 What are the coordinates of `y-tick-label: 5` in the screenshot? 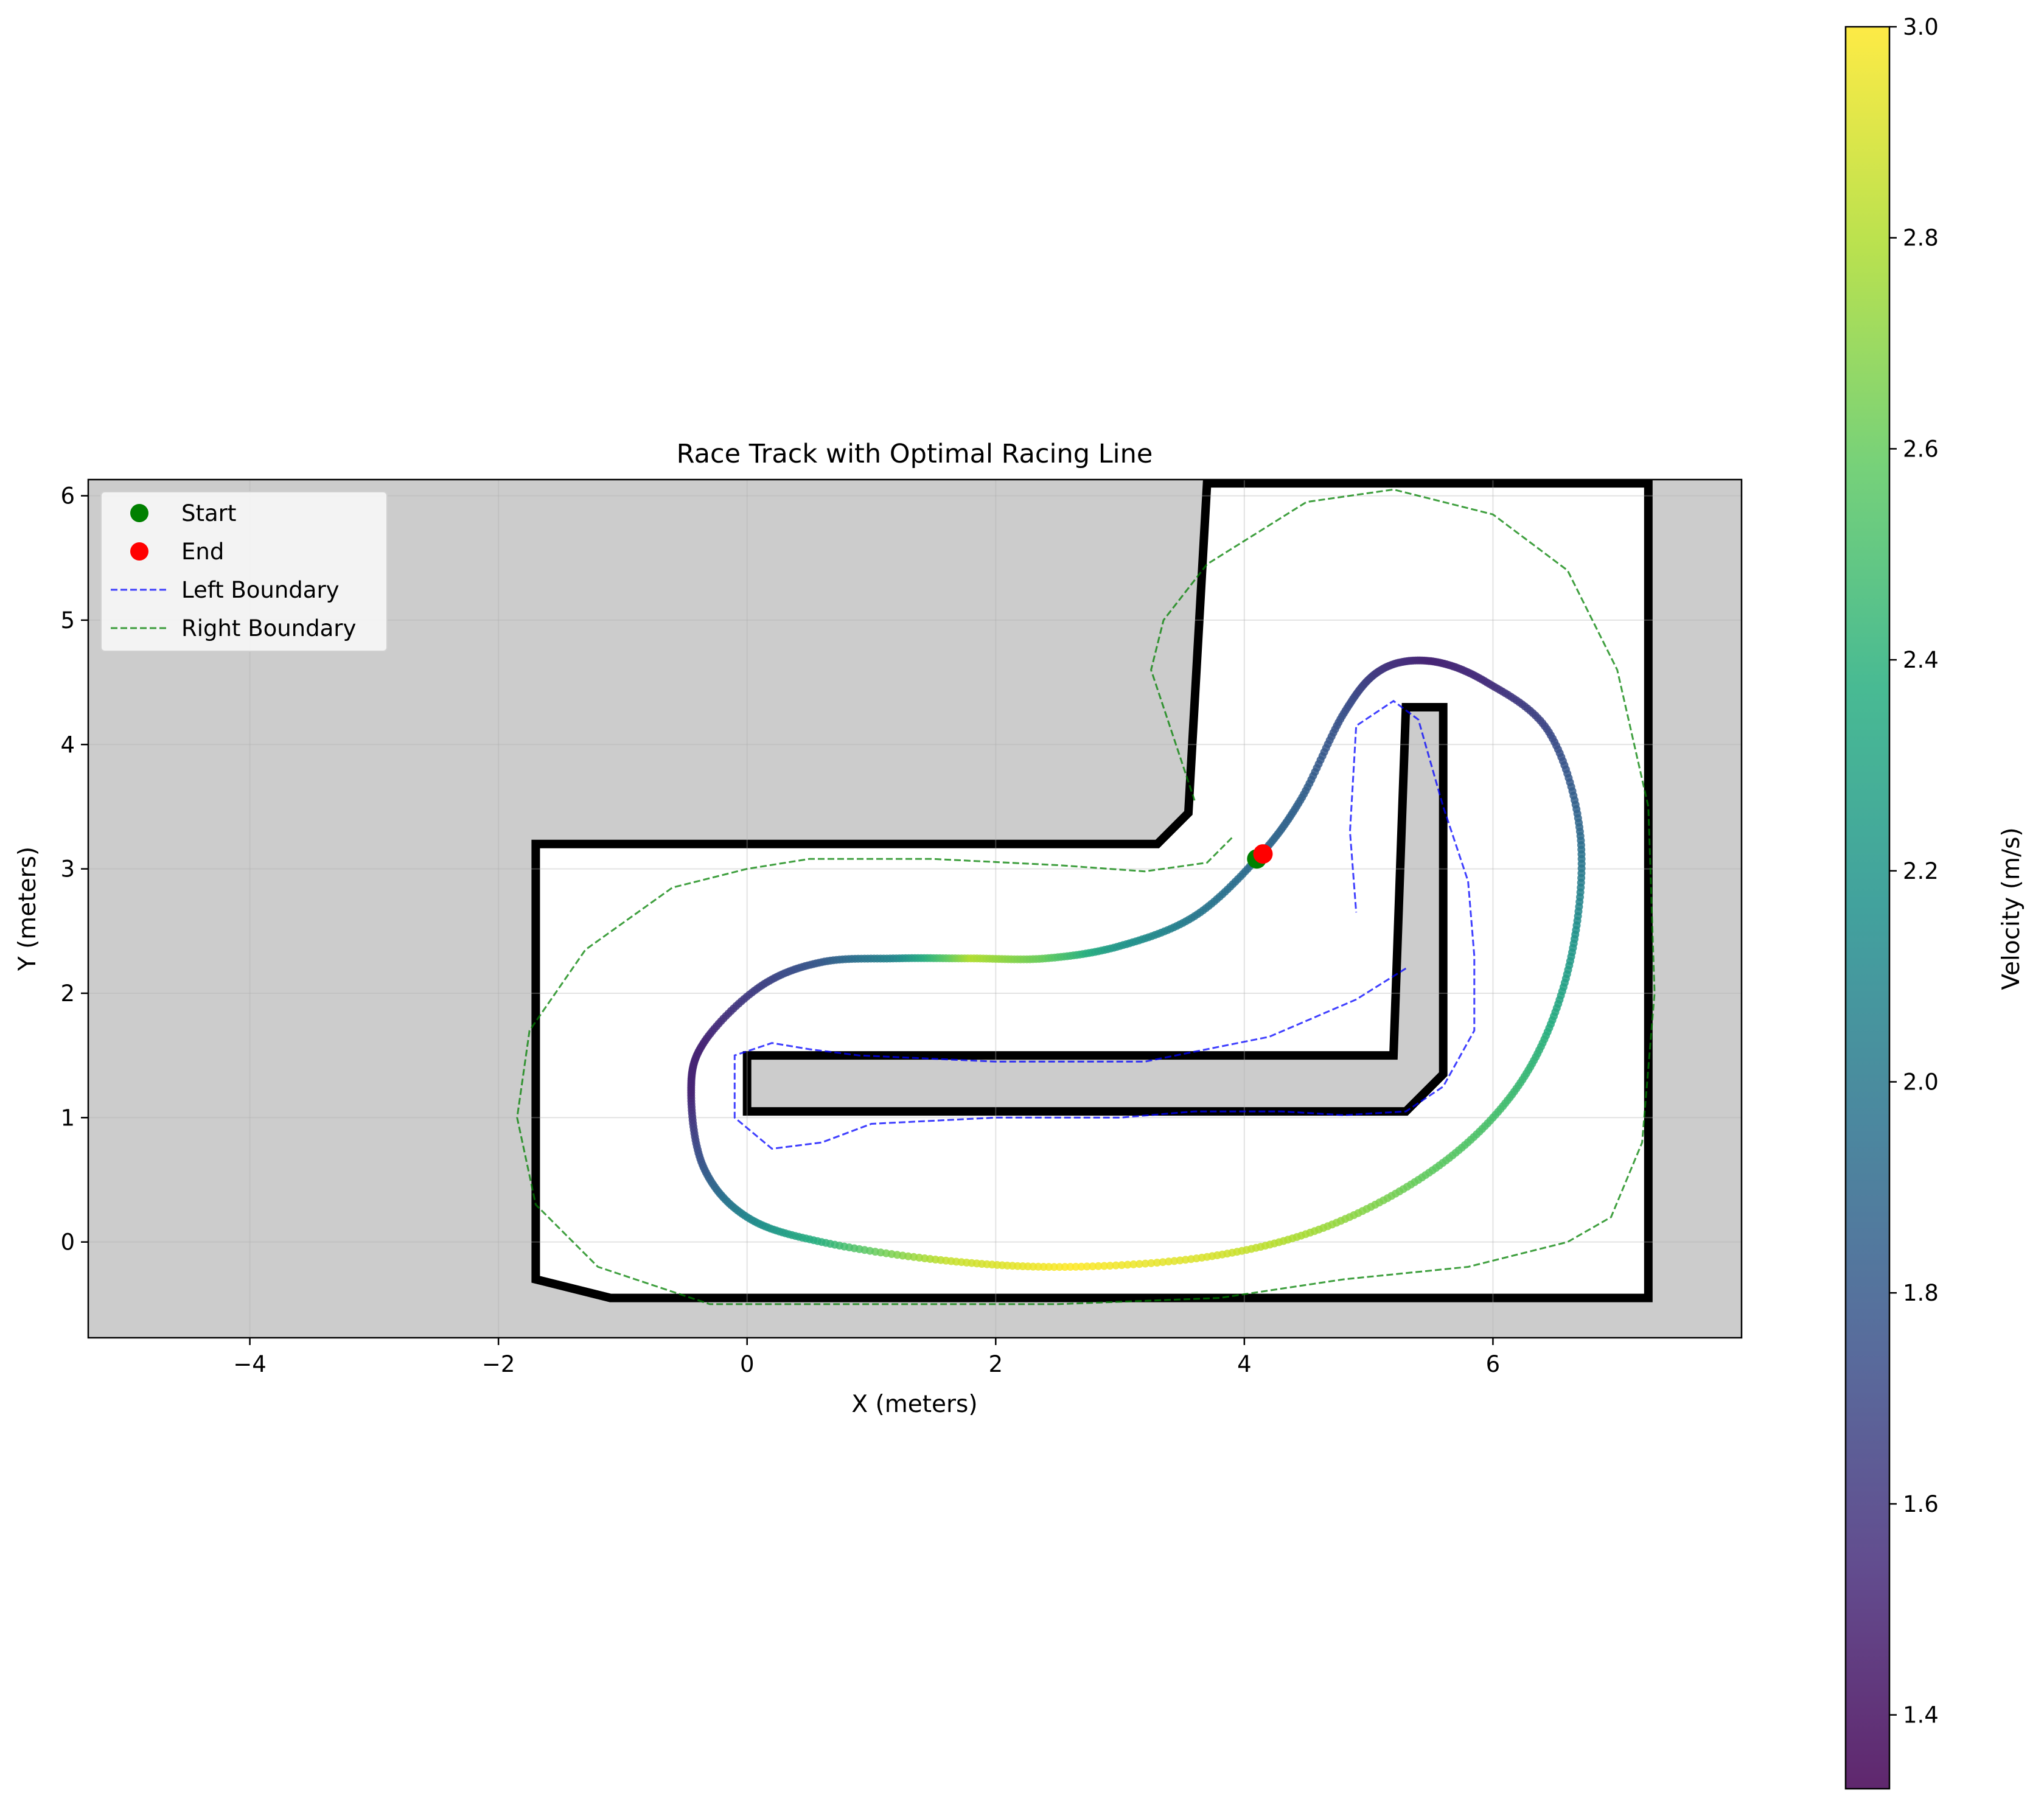 It's located at (67, 620).